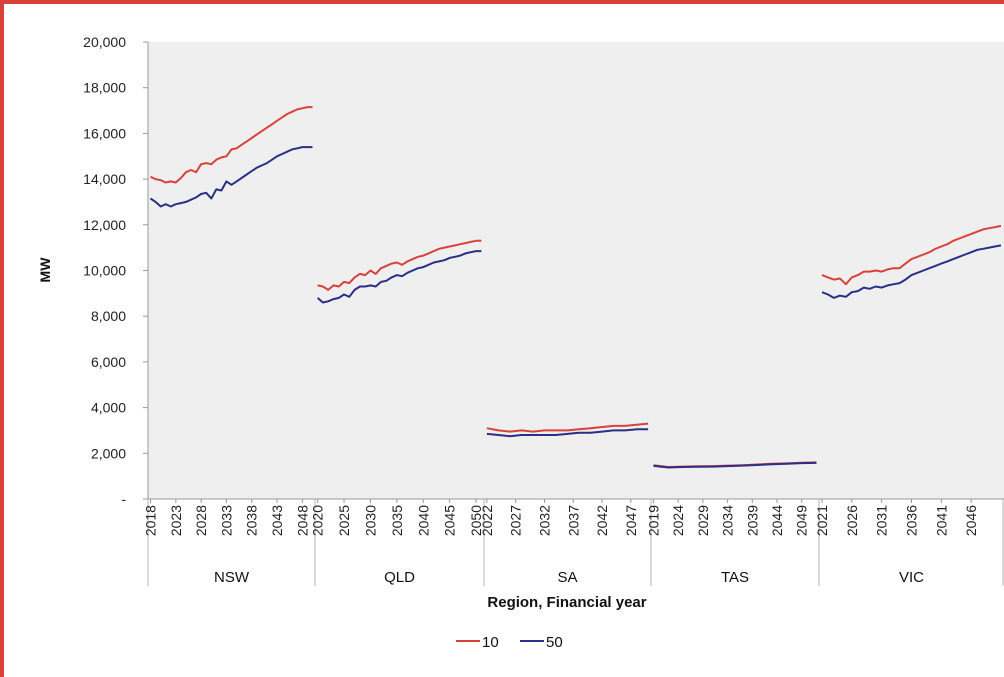 The image size is (1004, 677). What do you see at coordinates (777, 520) in the screenshot?
I see `x-tick-label: 2044` at bounding box center [777, 520].